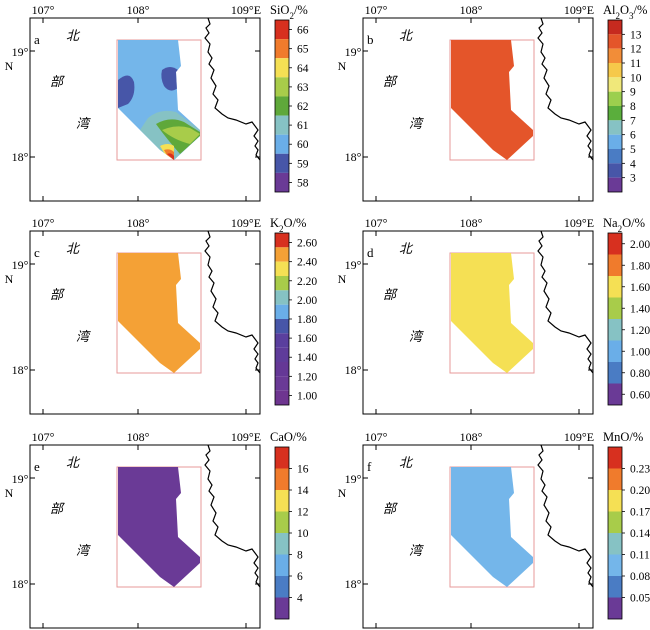  I want to click on colorbar-tick-label: 10, so click(636, 78).